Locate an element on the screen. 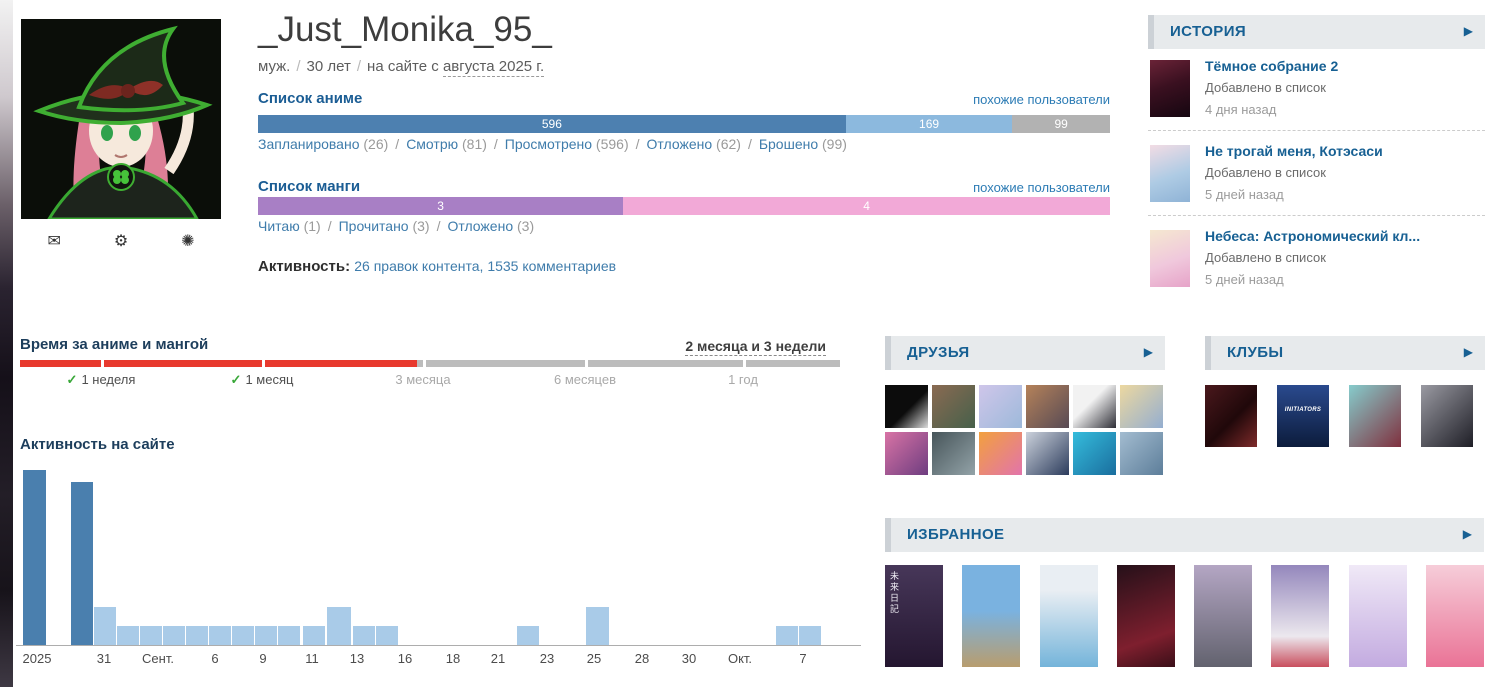 This screenshot has height=687, width=1492. status-filter-link: Читаю is located at coordinates (279, 226).